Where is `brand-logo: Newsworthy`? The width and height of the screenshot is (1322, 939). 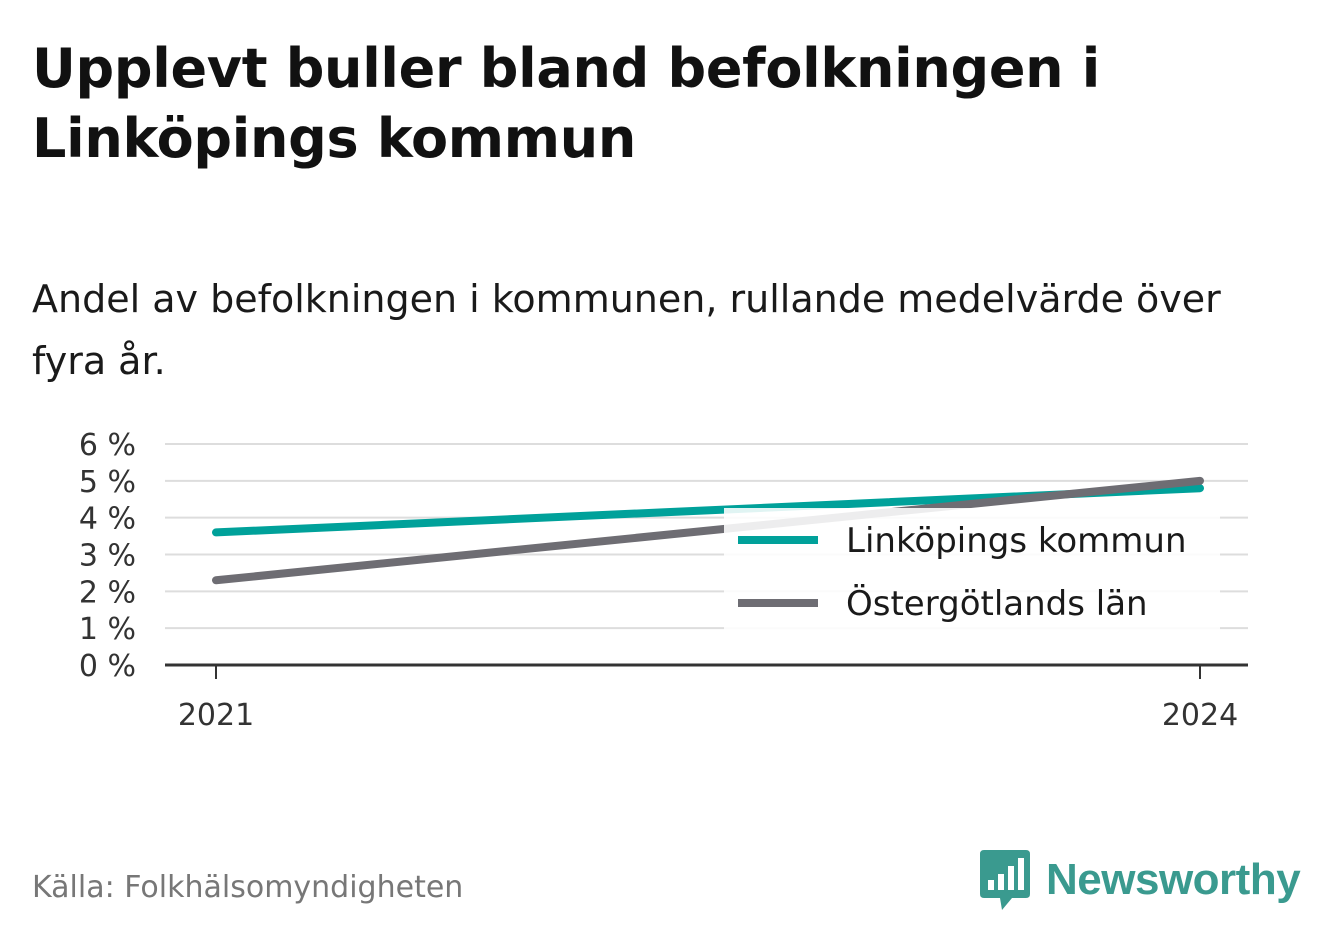
brand-logo: Newsworthy is located at coordinates (1140, 880).